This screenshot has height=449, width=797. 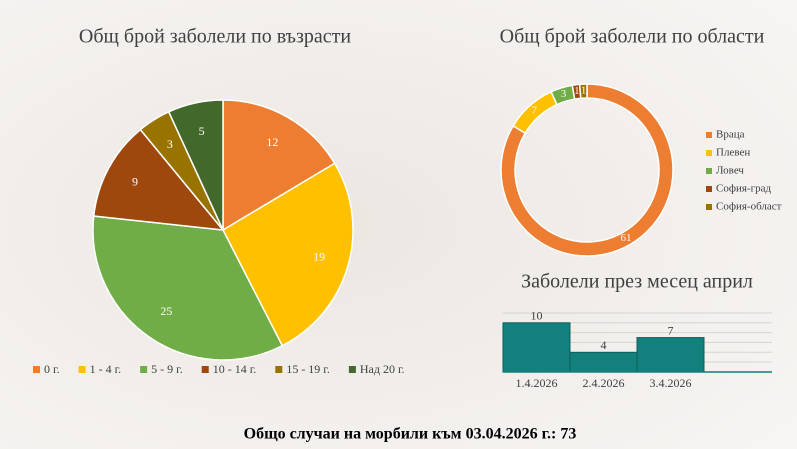 What do you see at coordinates (235, 369) in the screenshot?
I see `legend-label: 10 - 14 г.` at bounding box center [235, 369].